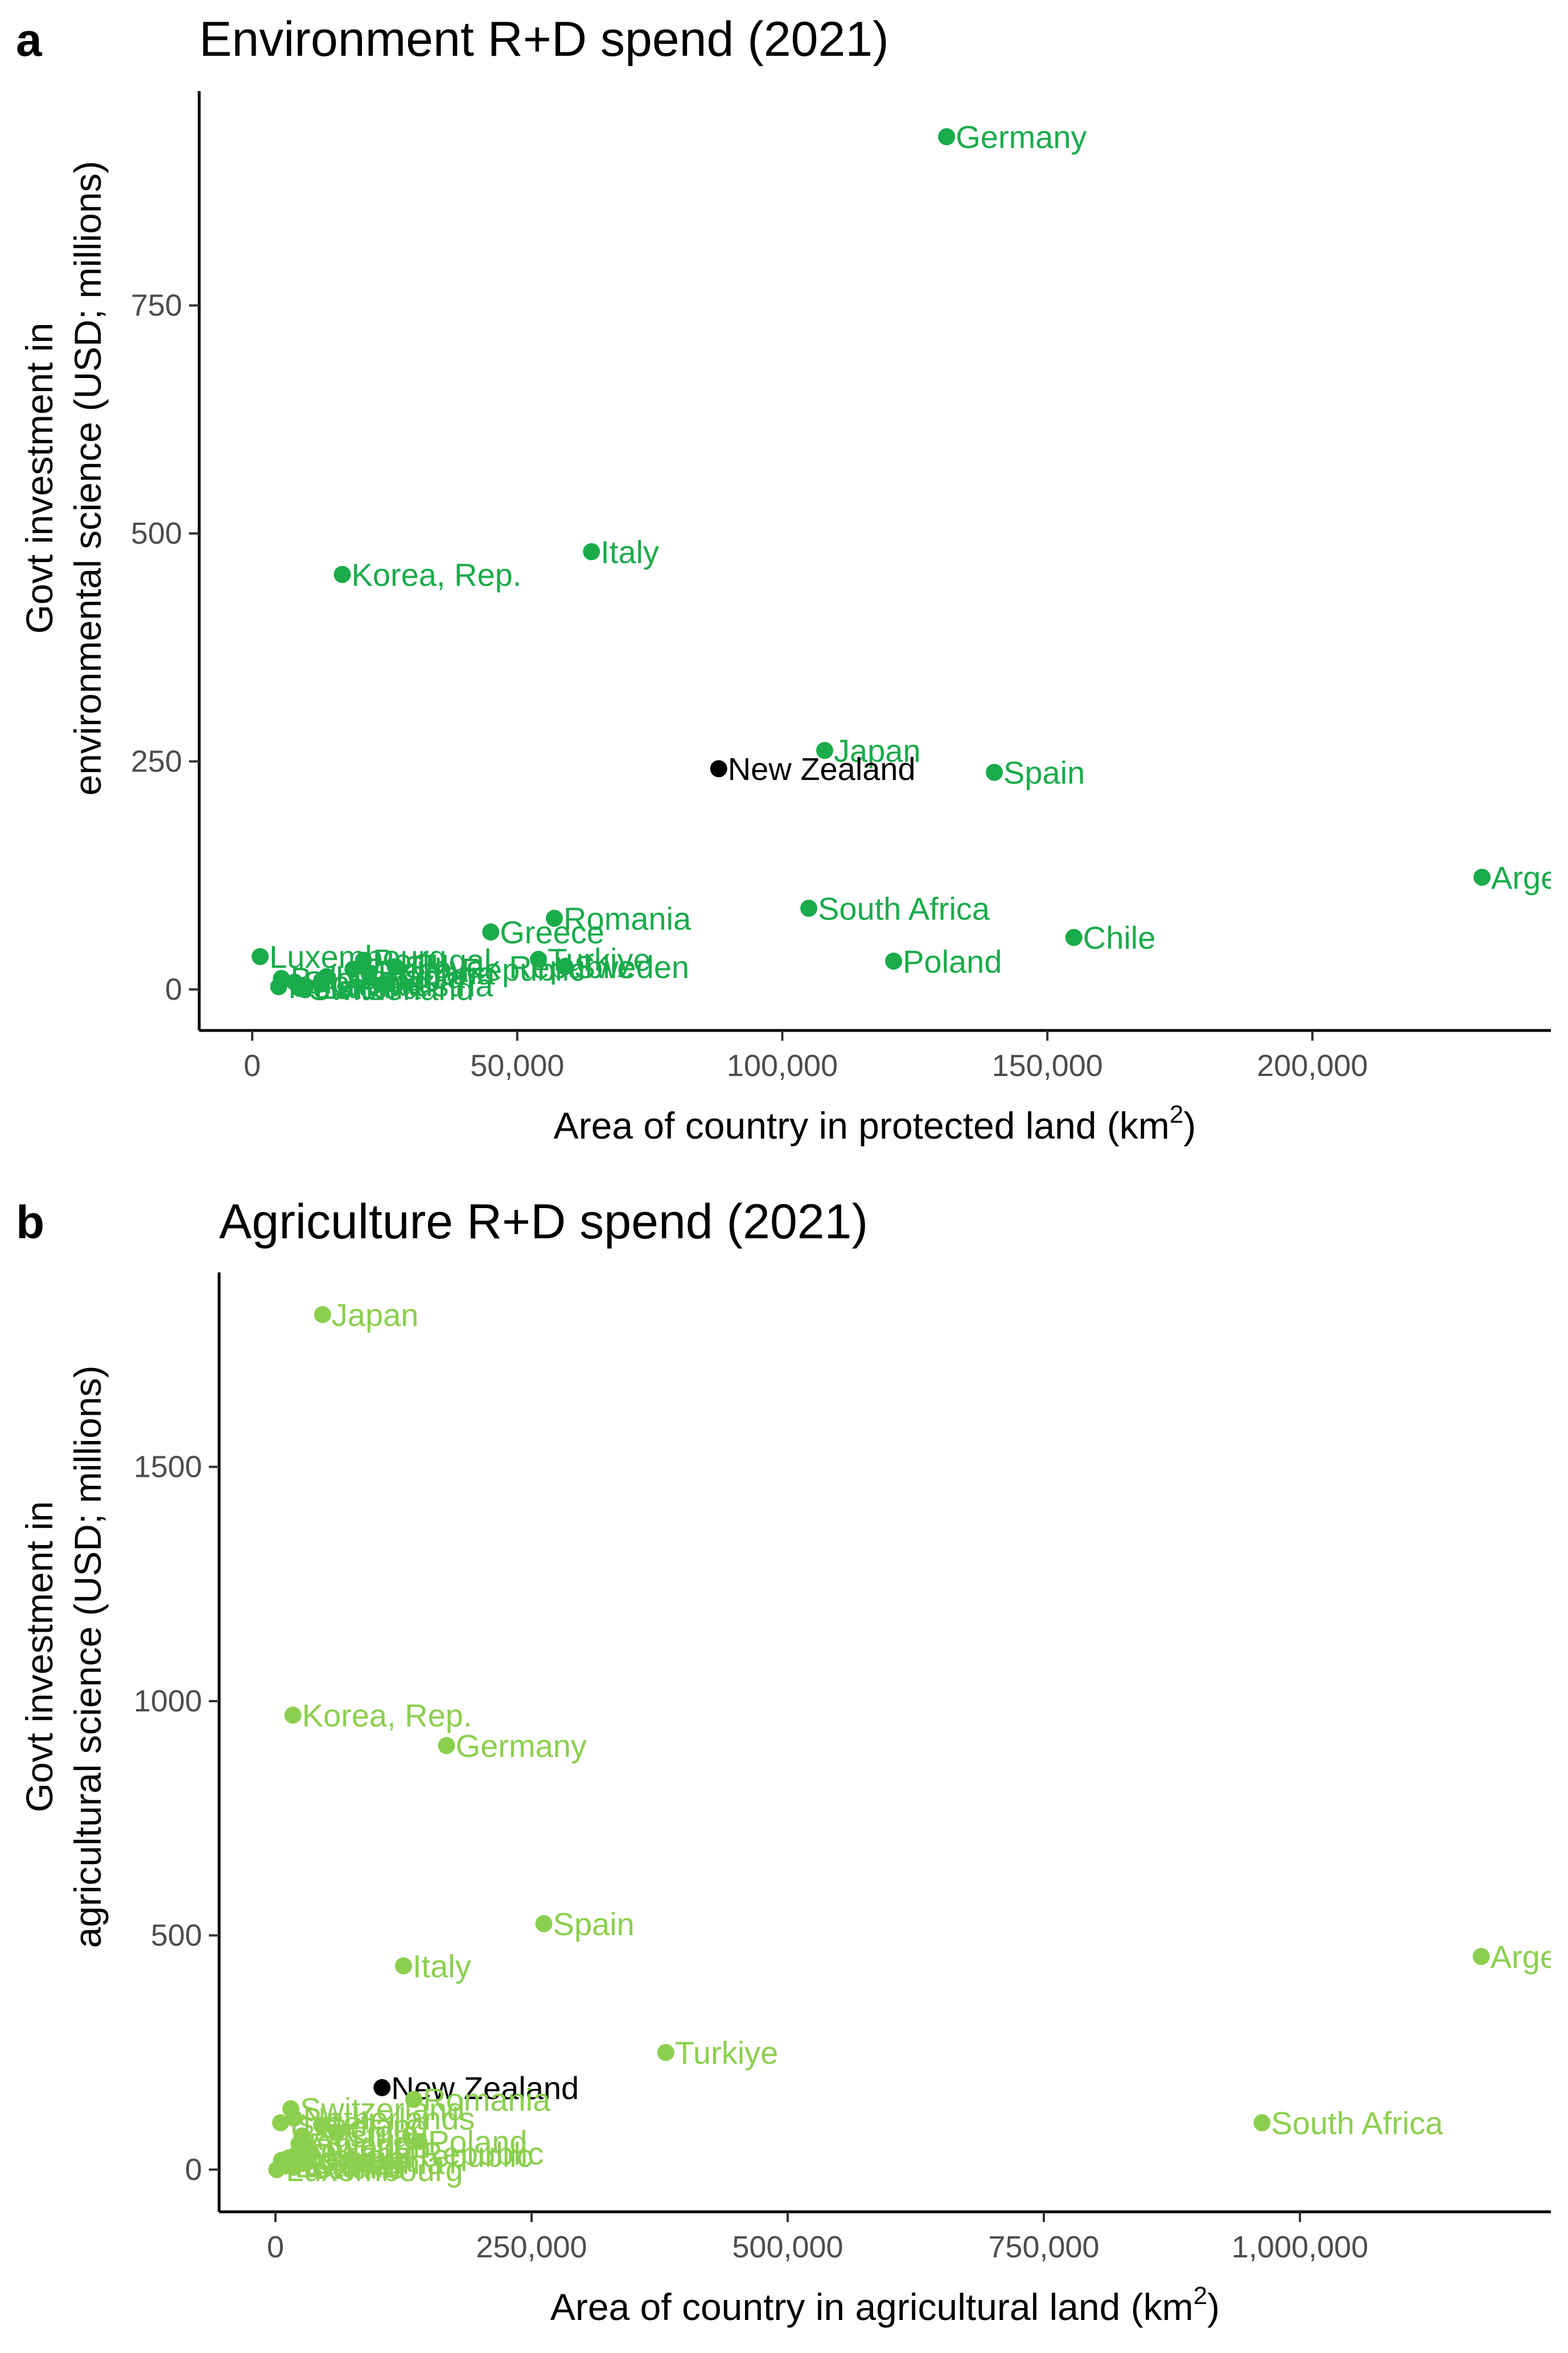 This screenshot has height=2353, width=1568. I want to click on point-label-switzerland: Switzerland, so click(392, 989).